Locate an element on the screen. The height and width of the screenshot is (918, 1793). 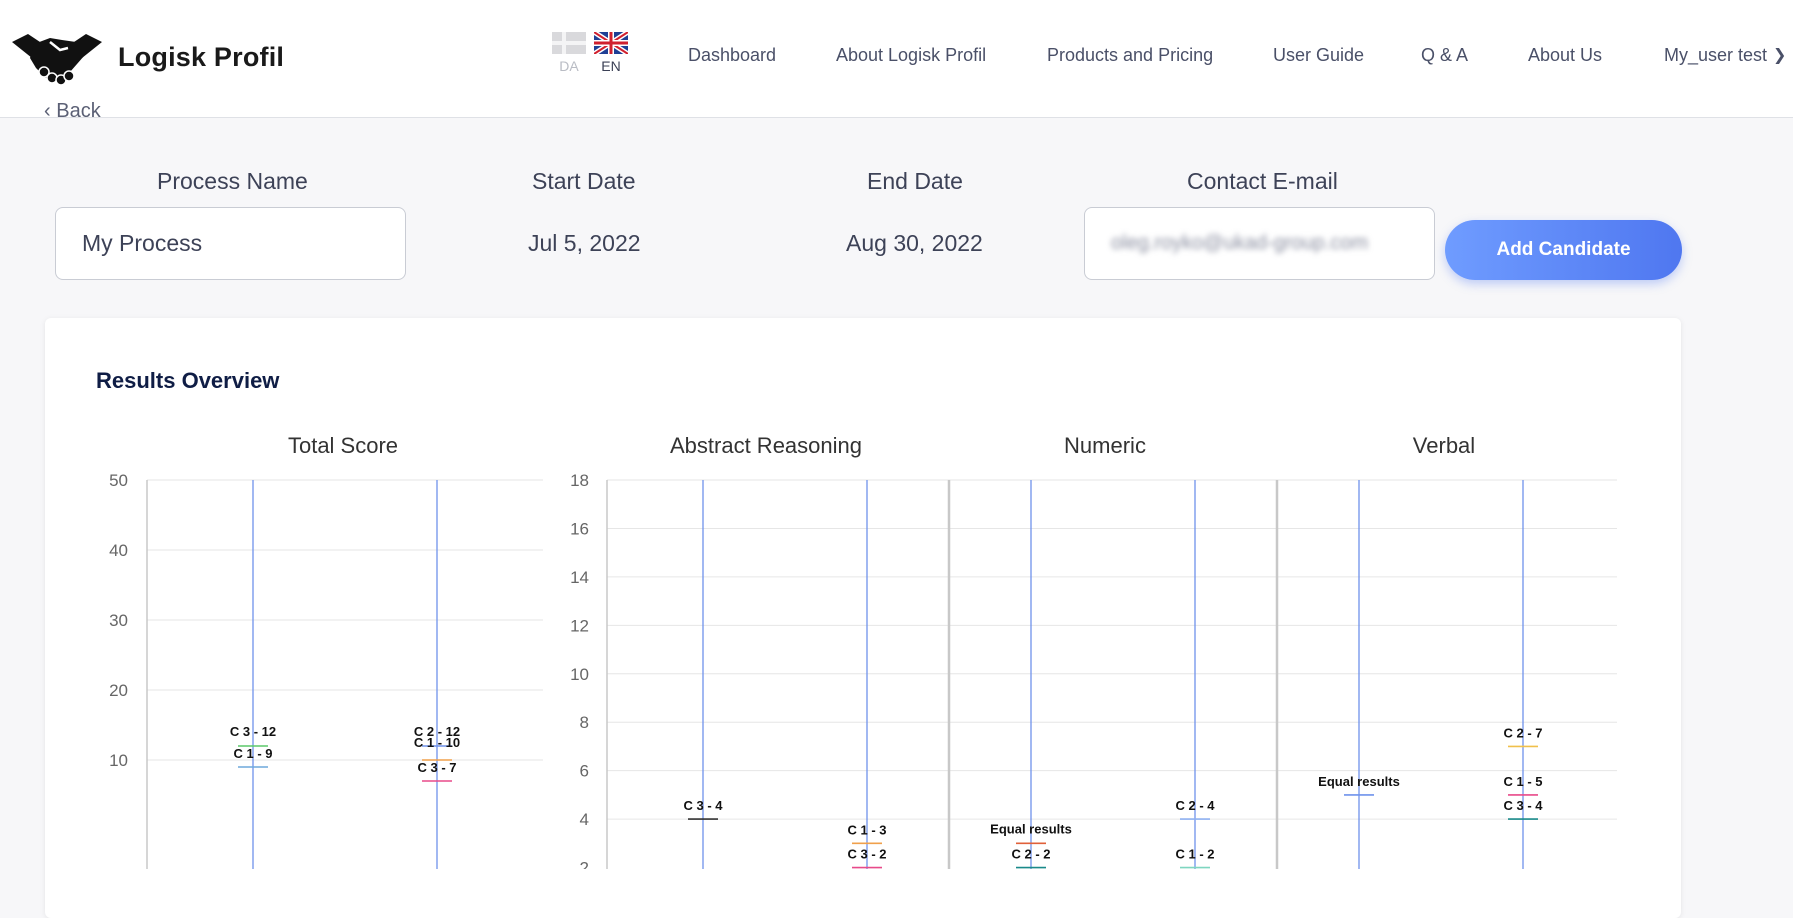
data-label: C 1 - 3 is located at coordinates (866, 829).